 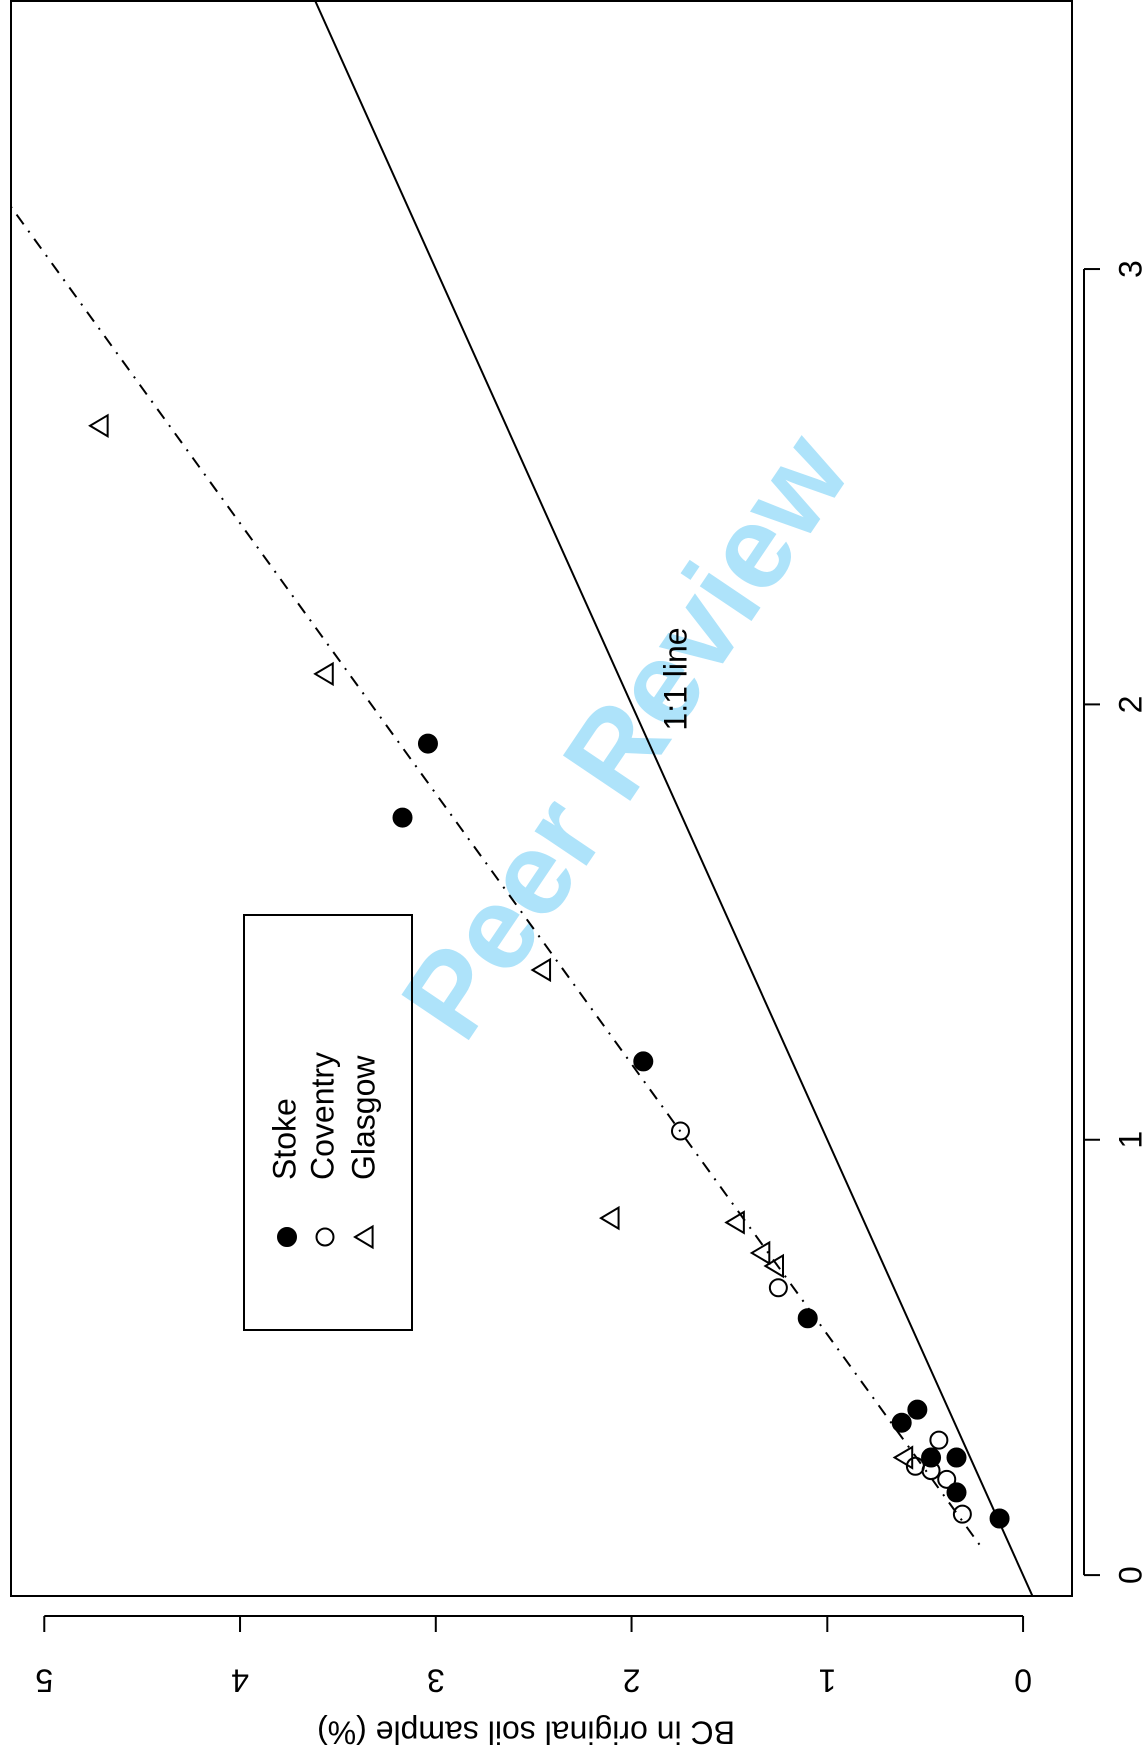 I want to click on y-tick-label: 5, so click(x=44, y=1681).